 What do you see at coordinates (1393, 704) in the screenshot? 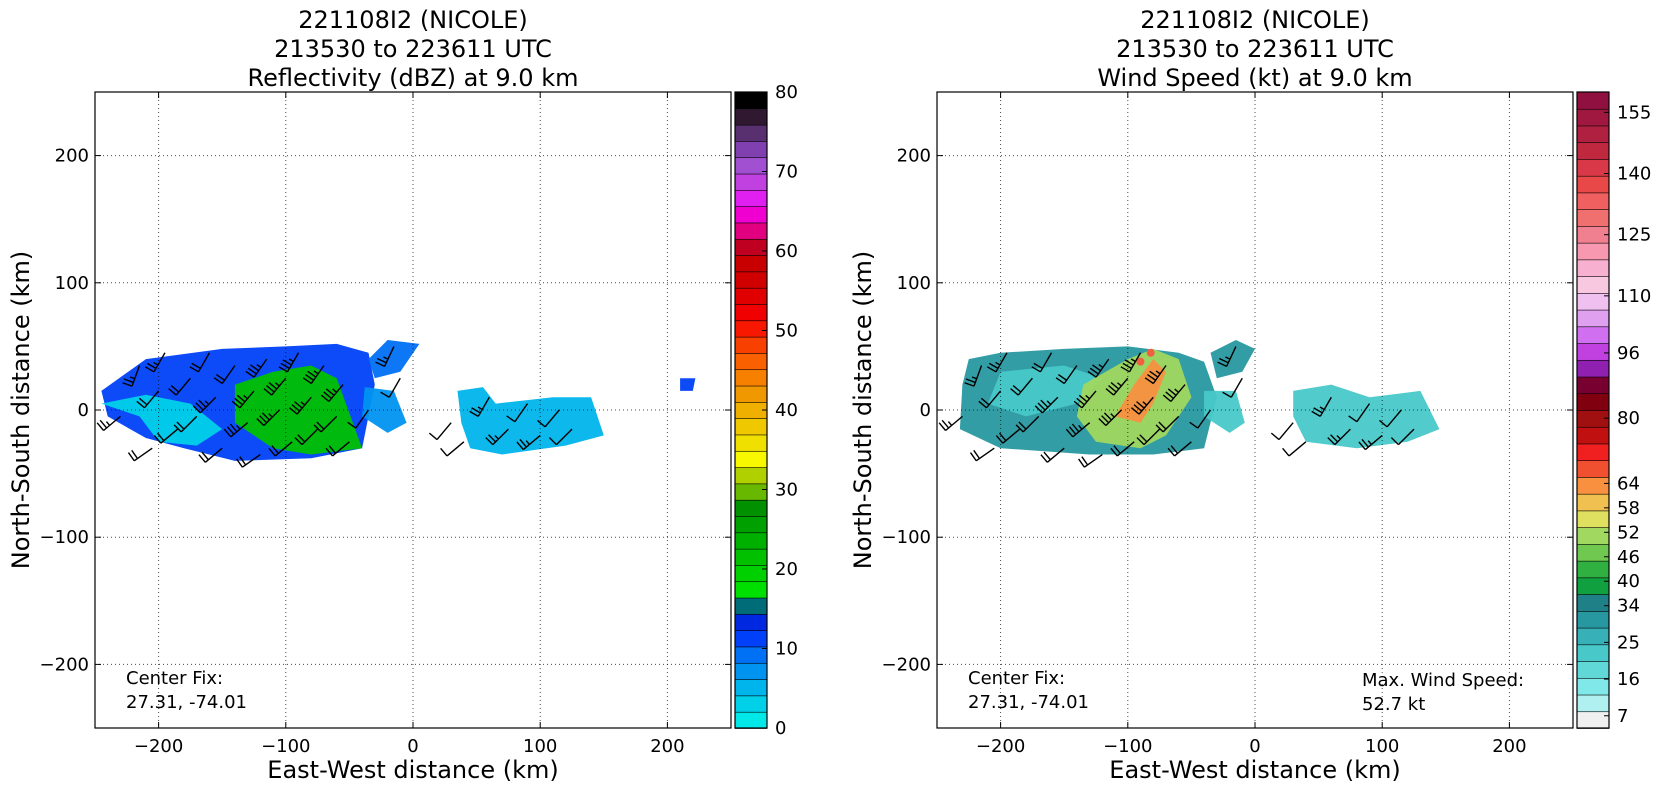
I see `annotation-max-wind-value: 52.7 kt` at bounding box center [1393, 704].